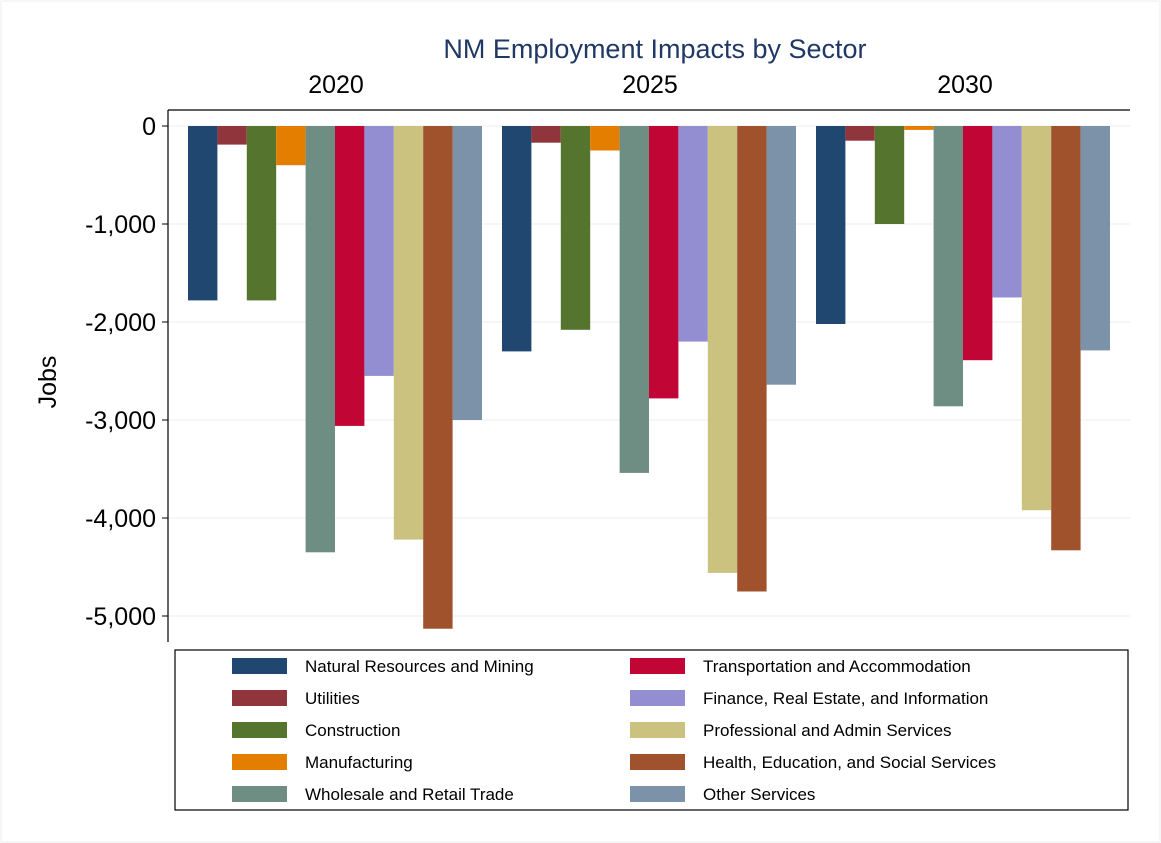 The image size is (1161, 843). I want to click on bar-2025-construction, so click(575, 228).